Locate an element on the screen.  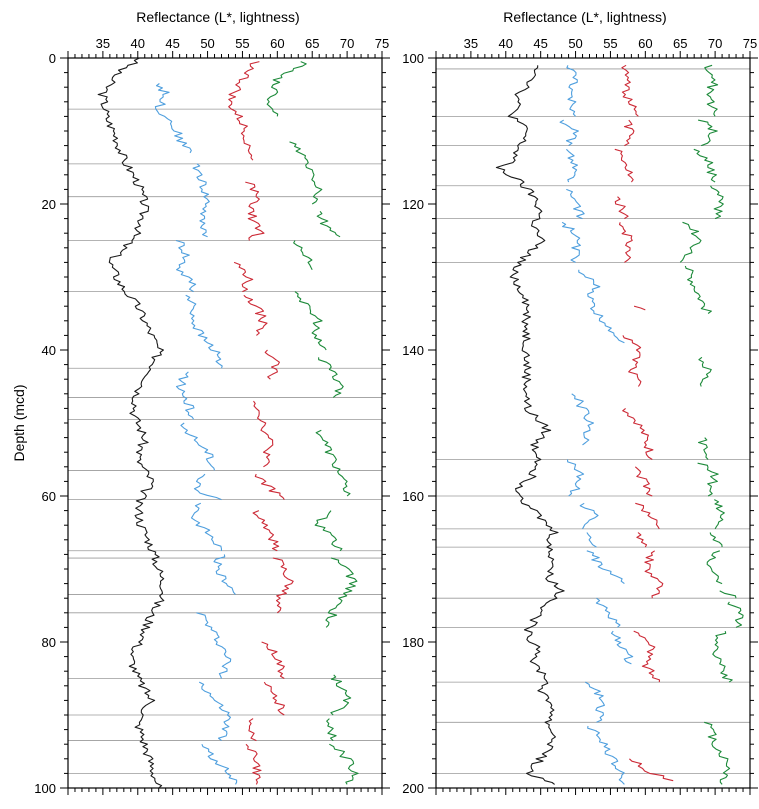
y-tick-label: 140 is located at coordinates (413, 350).